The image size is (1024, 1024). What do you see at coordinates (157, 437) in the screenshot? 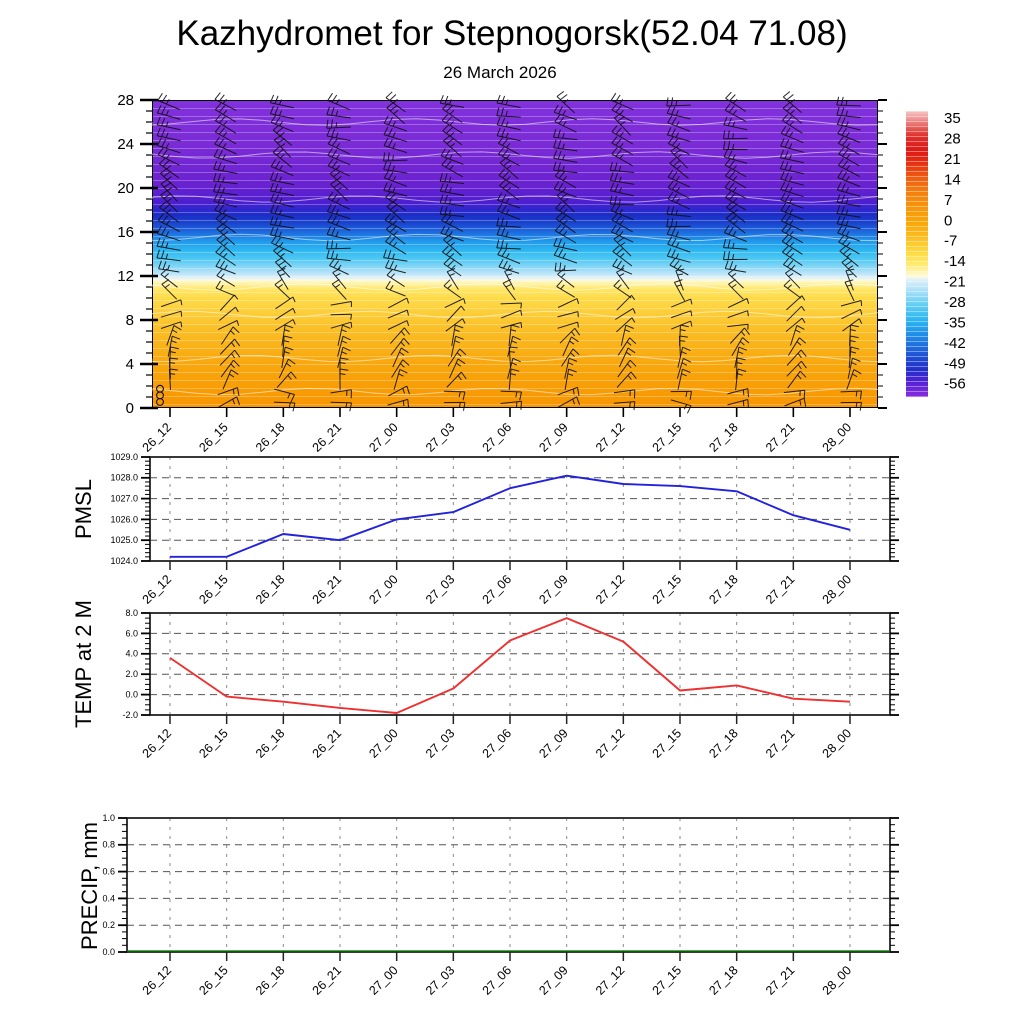
I see `xsec-x-tick-label: 26_12` at bounding box center [157, 437].